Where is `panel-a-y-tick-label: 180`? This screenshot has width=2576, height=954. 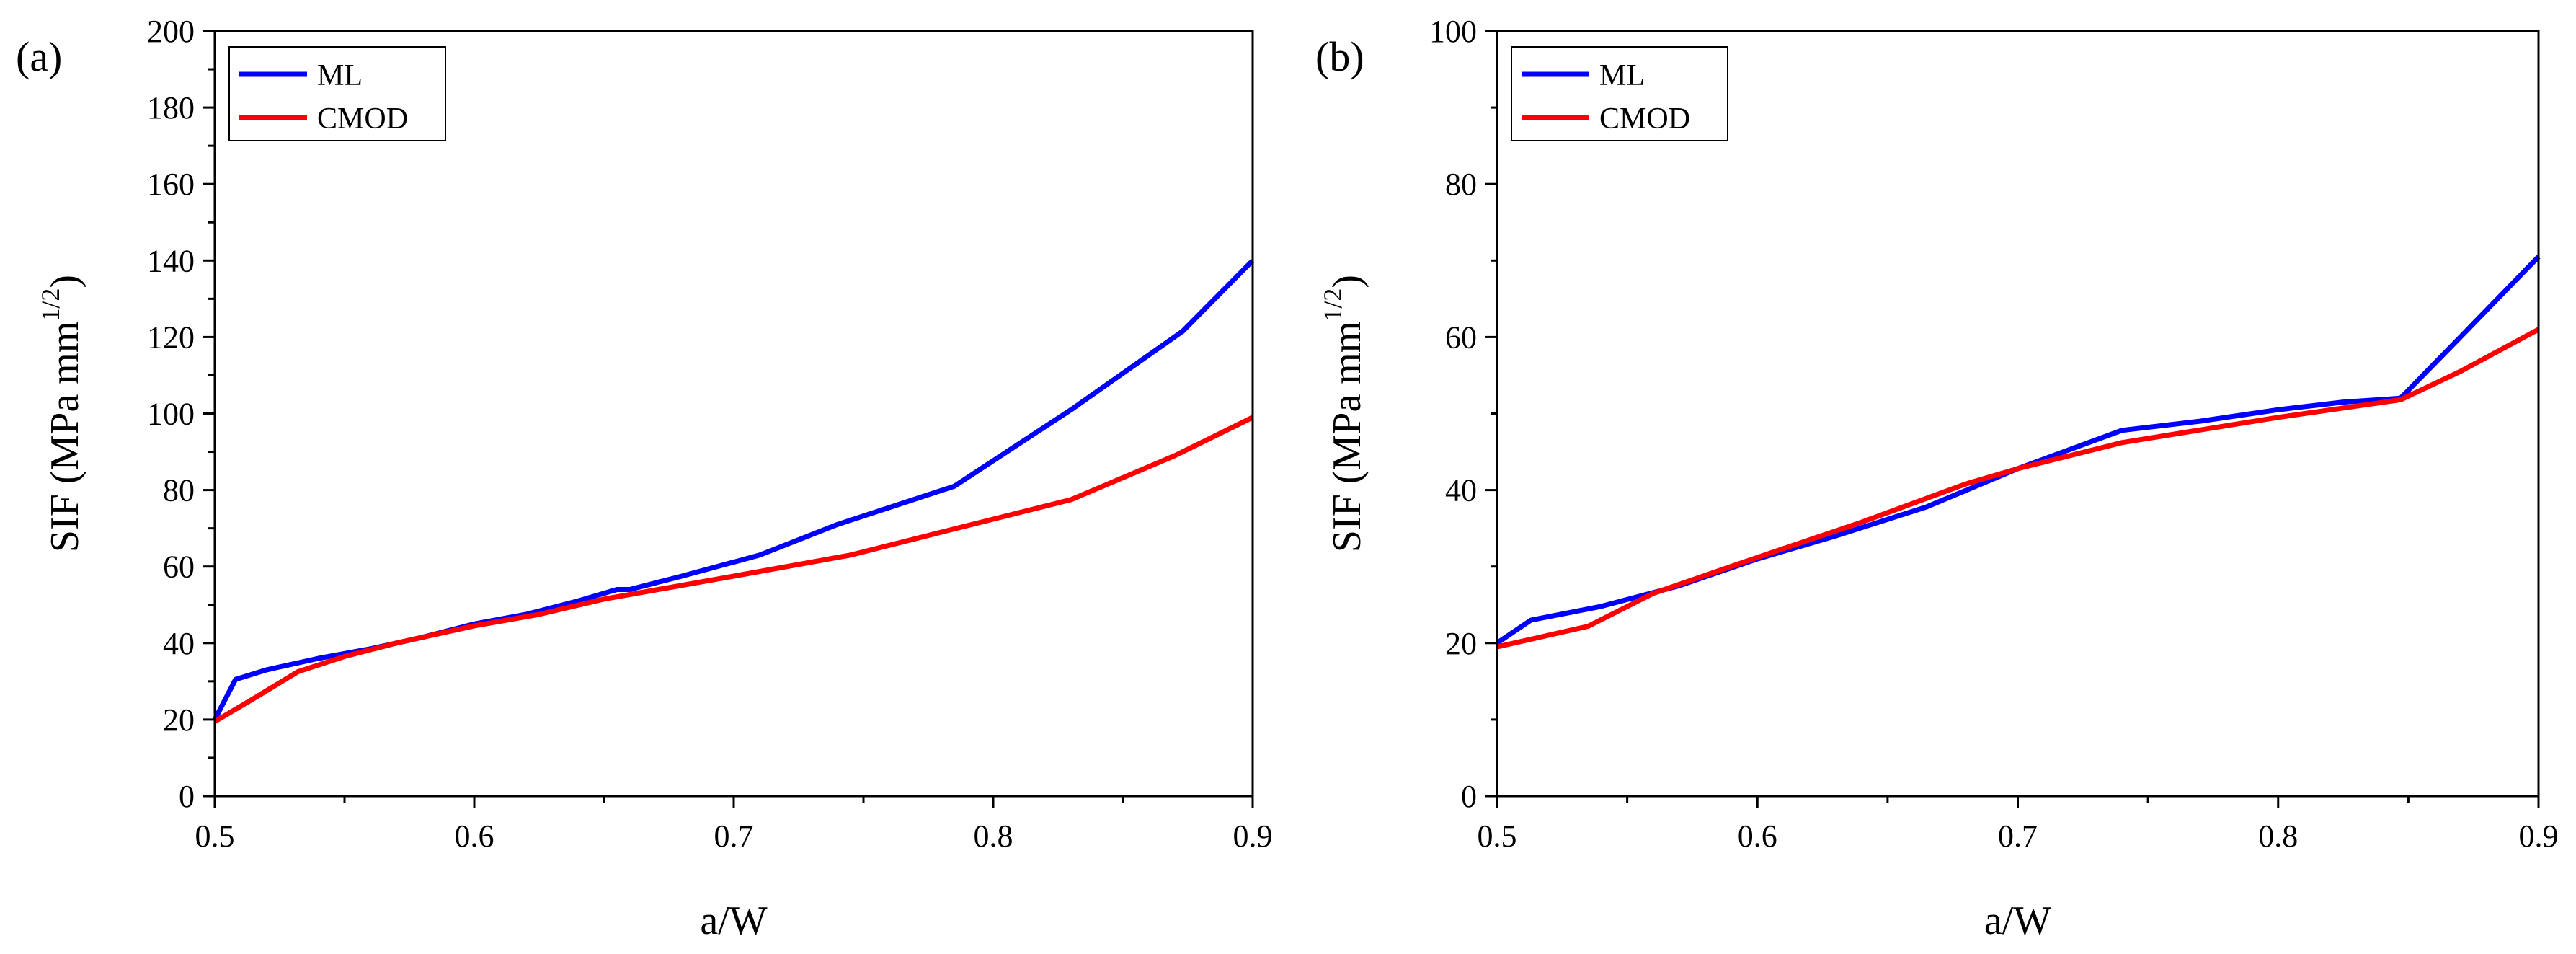 panel-a-y-tick-label: 180 is located at coordinates (171, 107).